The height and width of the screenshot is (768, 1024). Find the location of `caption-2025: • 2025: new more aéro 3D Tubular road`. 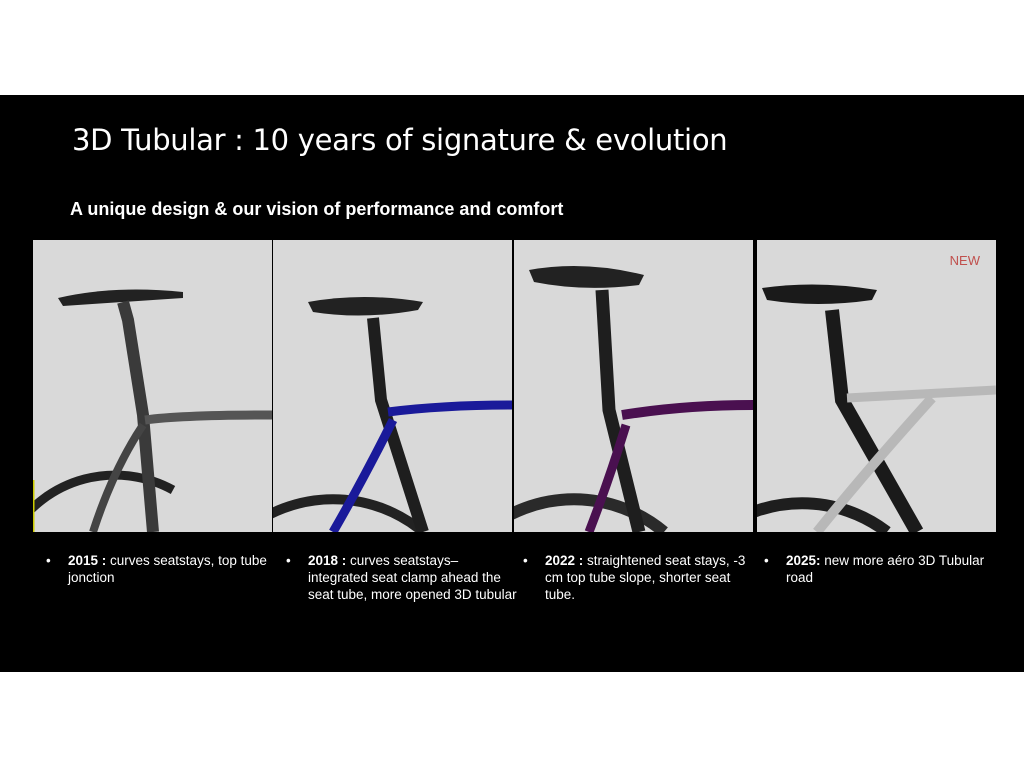

caption-2025: • 2025: new more aéro 3D Tubular road is located at coordinates (874, 569).